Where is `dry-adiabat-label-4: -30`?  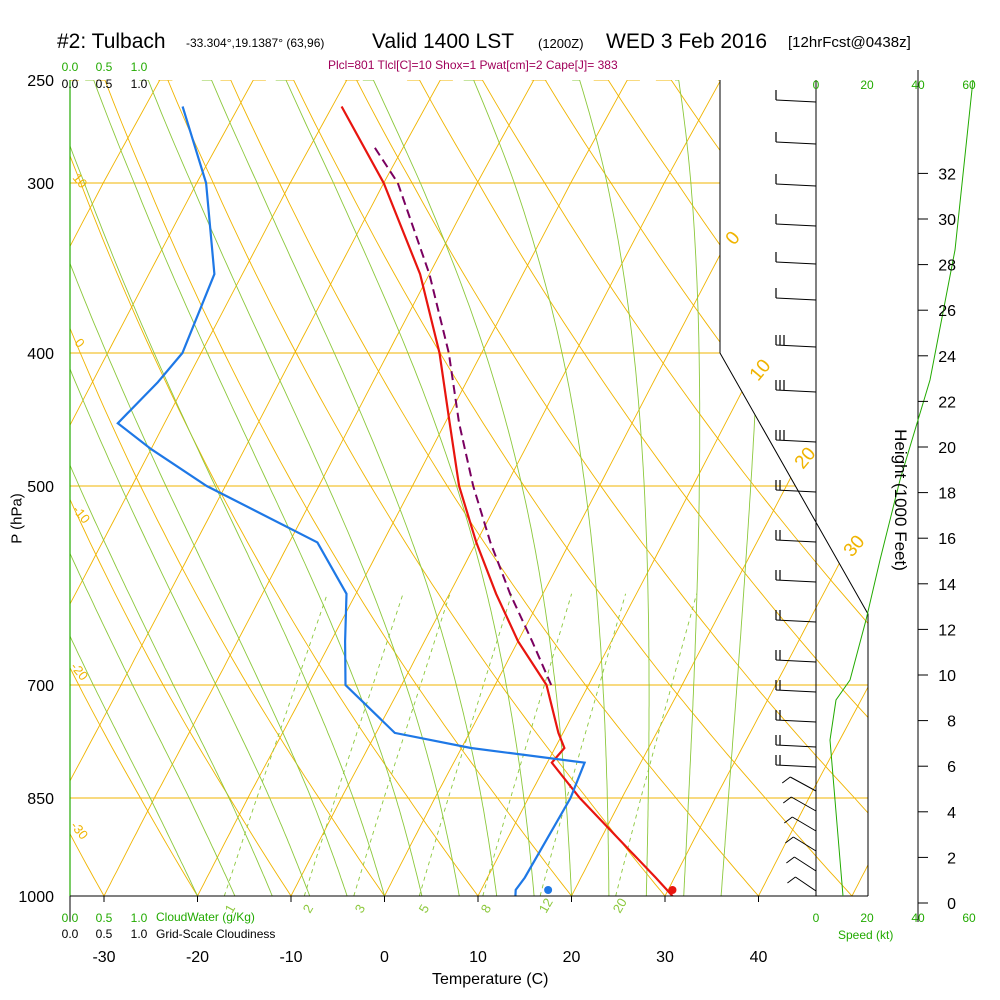
dry-adiabat-label-4: -30 is located at coordinates (80, 830).